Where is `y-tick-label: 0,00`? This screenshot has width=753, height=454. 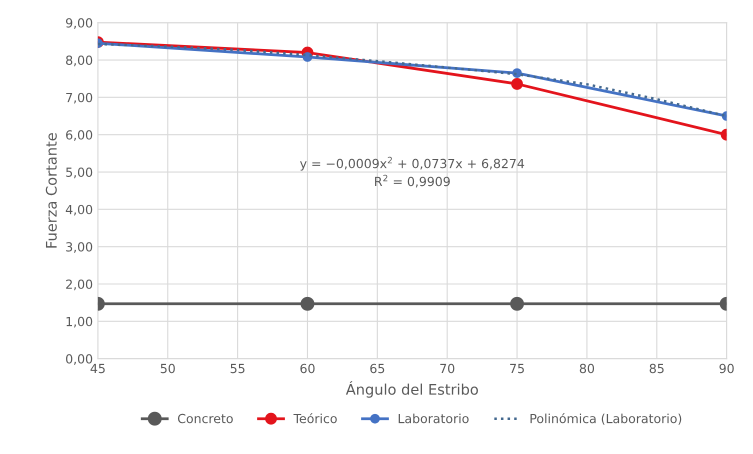
y-tick-label: 0,00 is located at coordinates (79, 359).